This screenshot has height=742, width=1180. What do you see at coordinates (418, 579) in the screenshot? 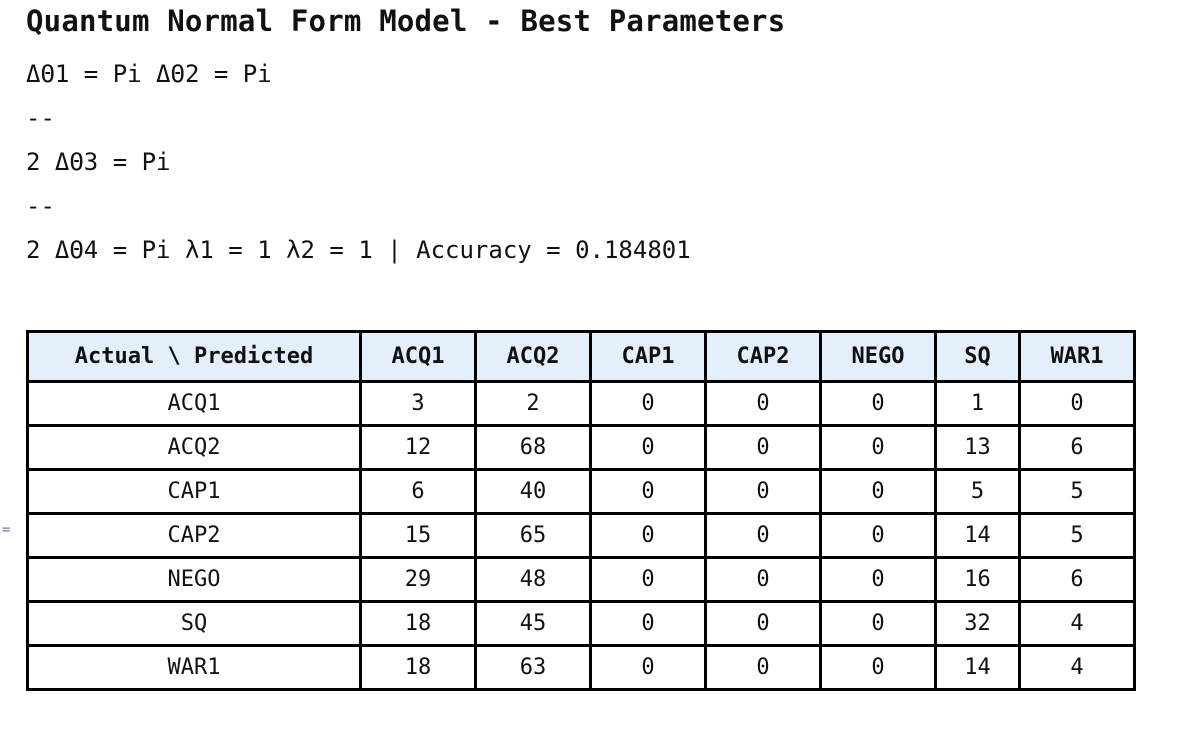
I see `table-cell: 29` at bounding box center [418, 579].